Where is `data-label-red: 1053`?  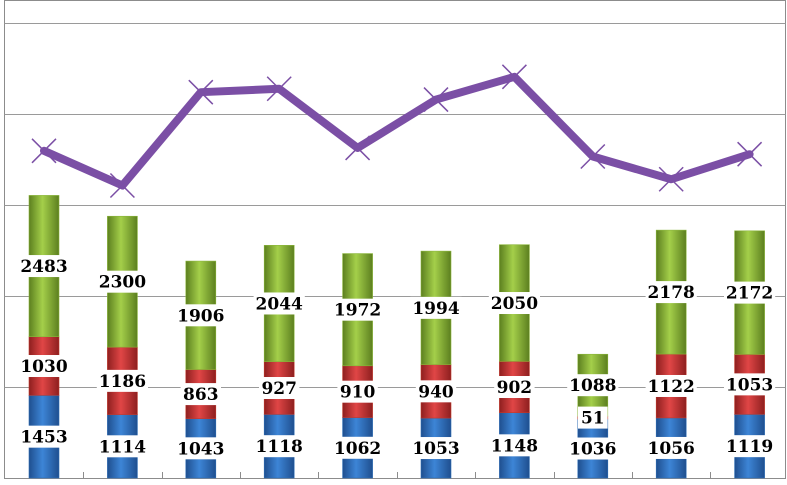
data-label-red: 1053 is located at coordinates (750, 384).